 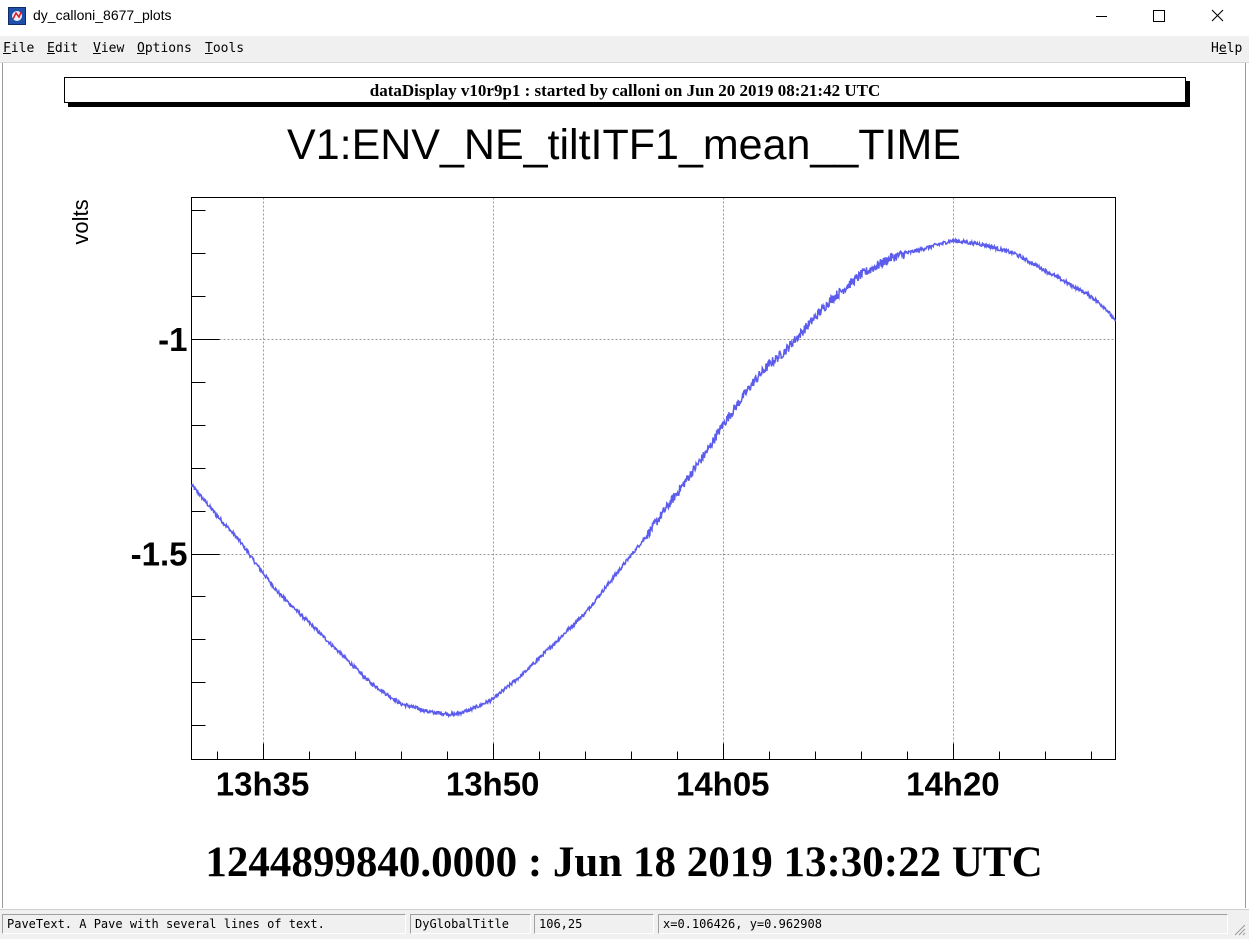 I want to click on menu-help-pre: H, so click(x=1215, y=48).